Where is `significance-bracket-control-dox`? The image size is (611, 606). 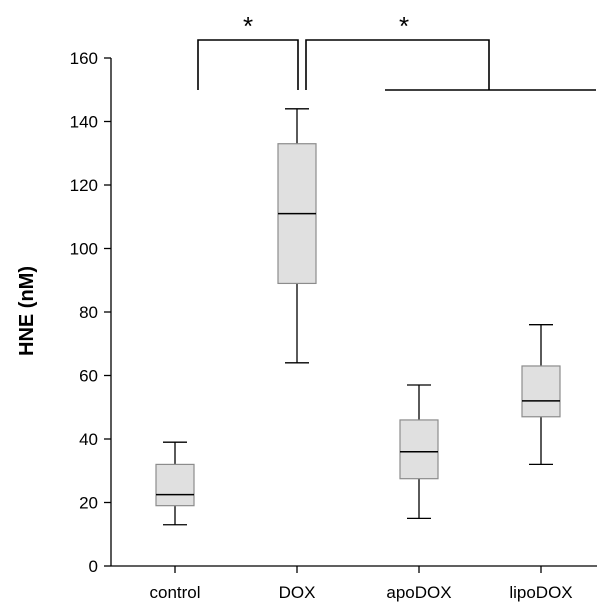
significance-bracket-control-dox is located at coordinates (248, 64).